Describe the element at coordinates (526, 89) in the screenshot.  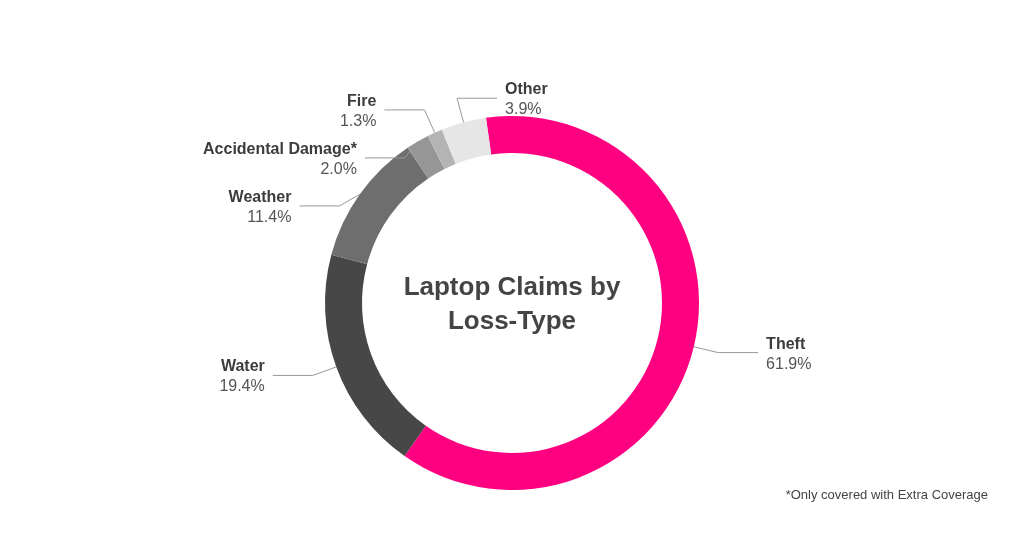
I see `slice-label: Other` at that location.